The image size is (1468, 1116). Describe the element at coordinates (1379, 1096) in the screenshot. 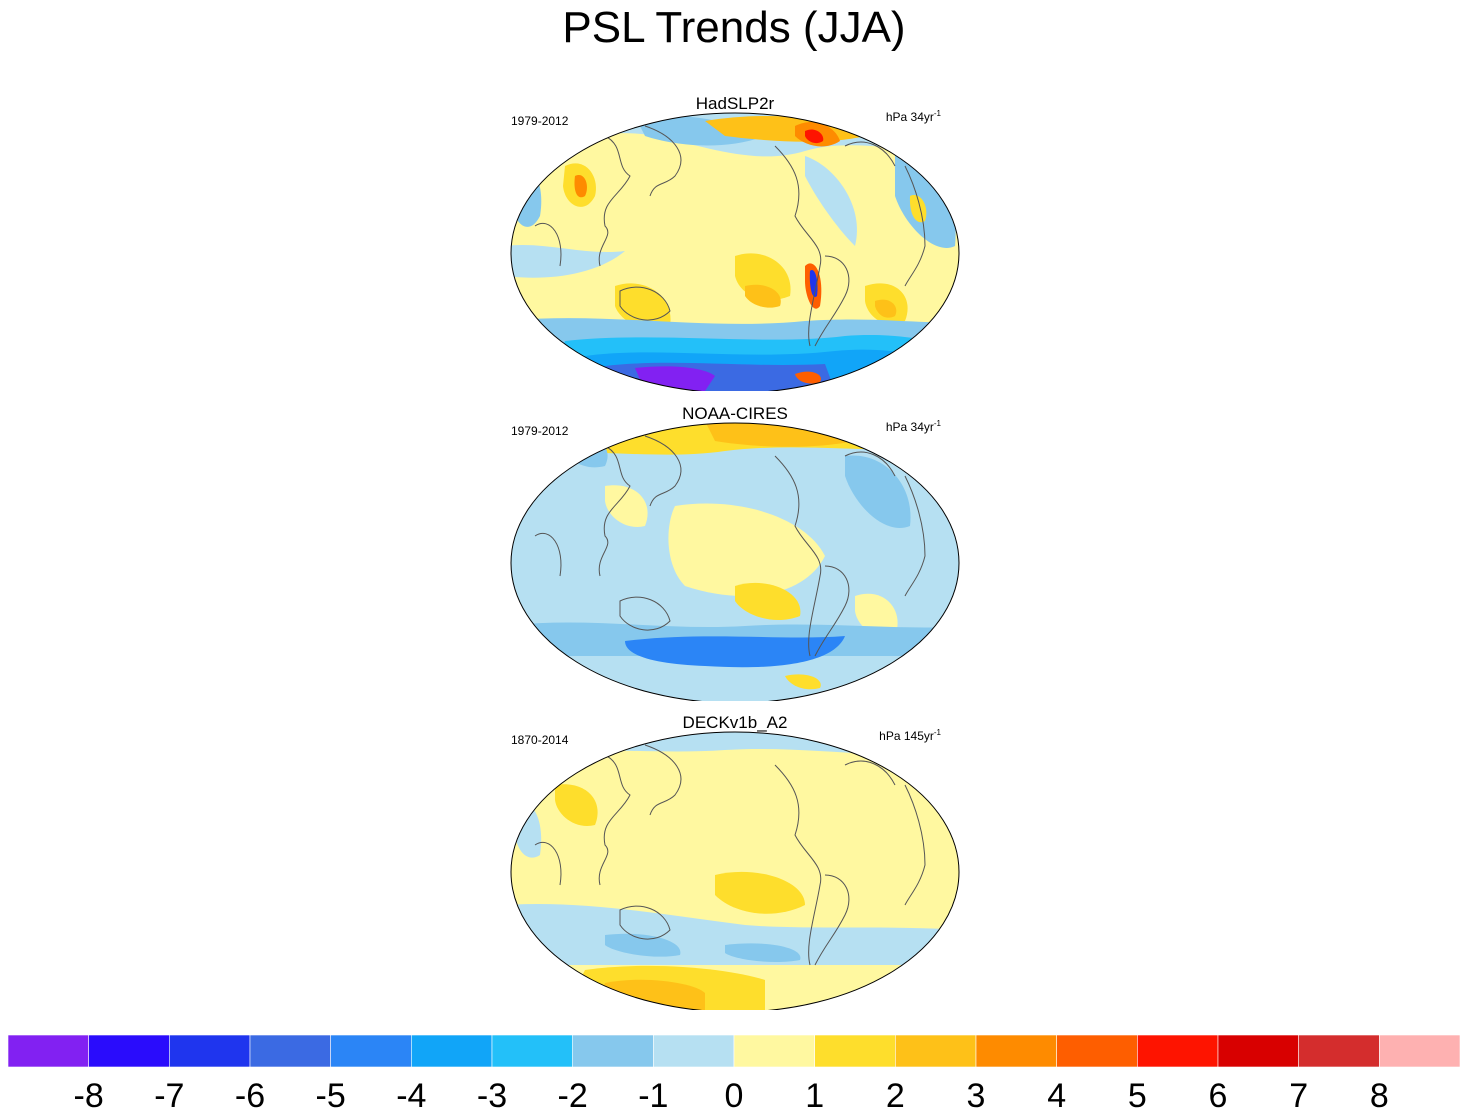

I see `colorbar-label: 8` at that location.